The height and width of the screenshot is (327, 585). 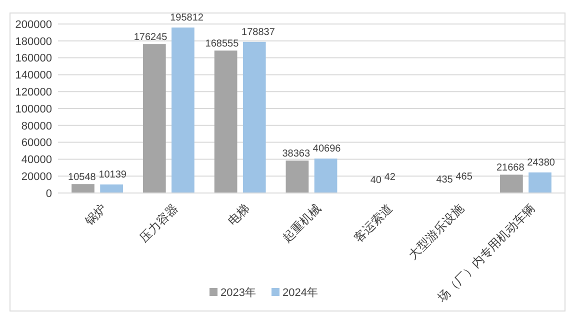 I want to click on y-tick-label: 160000, so click(x=33, y=58).